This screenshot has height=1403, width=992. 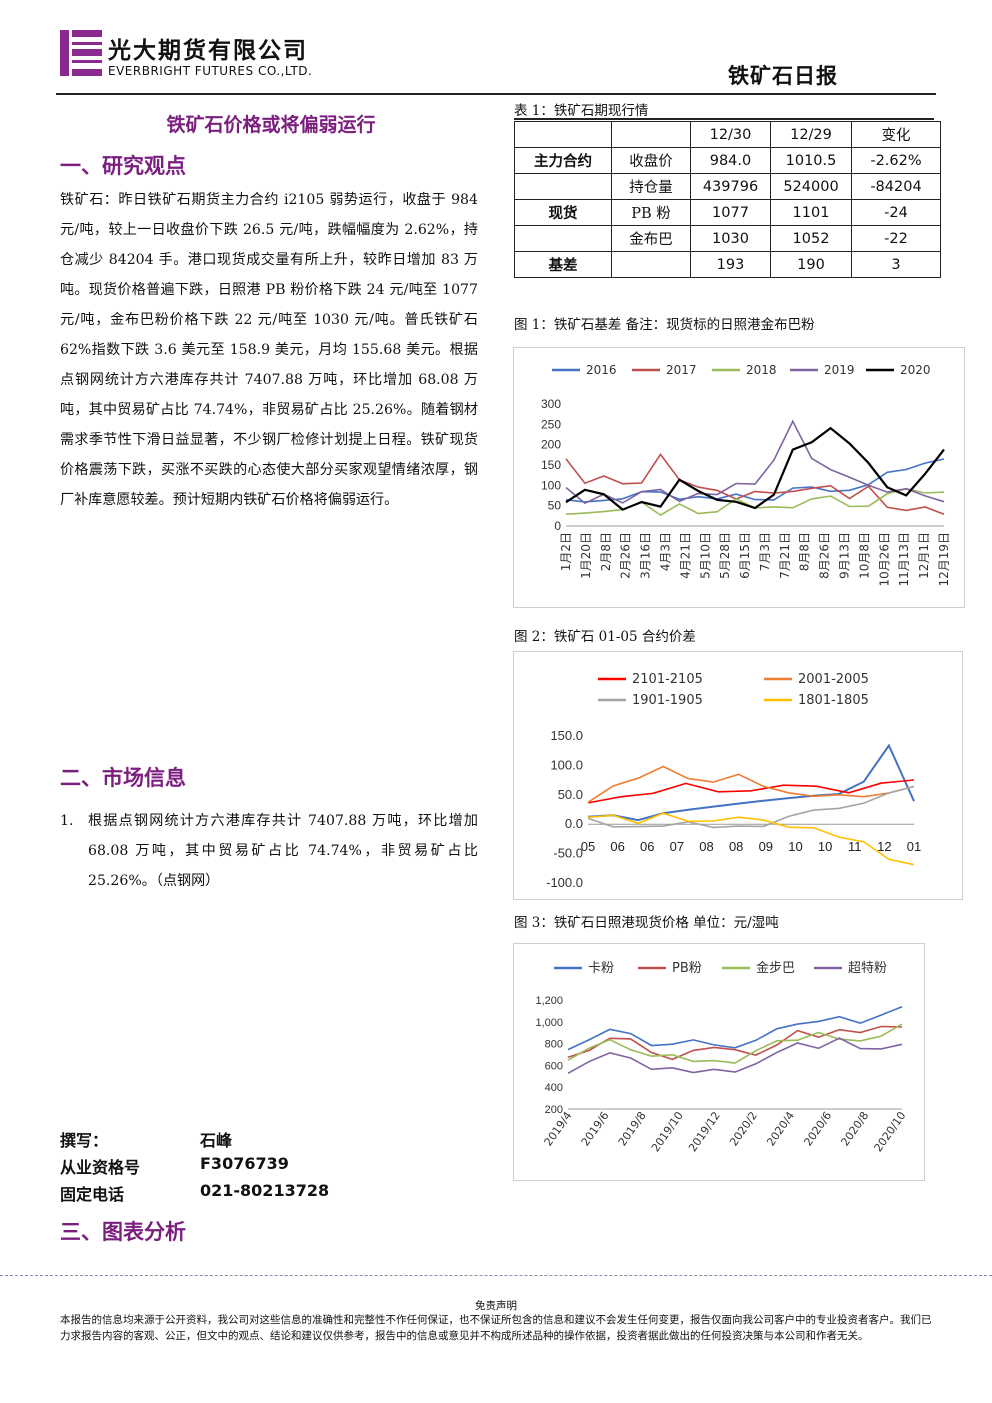 I want to click on legend-label: 2019, so click(x=839, y=370).